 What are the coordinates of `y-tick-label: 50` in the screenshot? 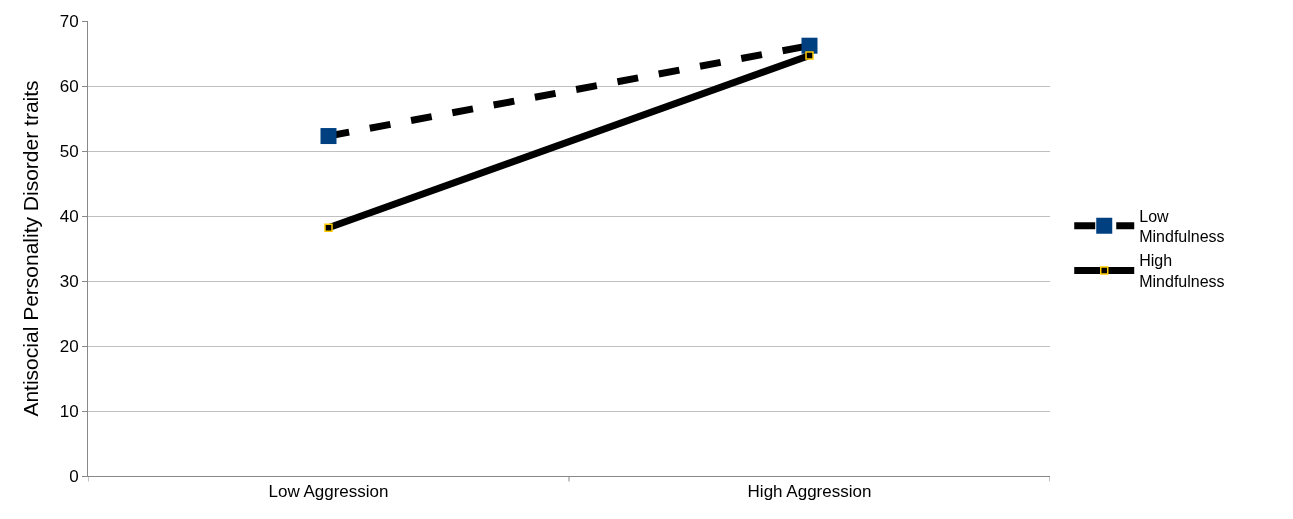 It's located at (69, 151).